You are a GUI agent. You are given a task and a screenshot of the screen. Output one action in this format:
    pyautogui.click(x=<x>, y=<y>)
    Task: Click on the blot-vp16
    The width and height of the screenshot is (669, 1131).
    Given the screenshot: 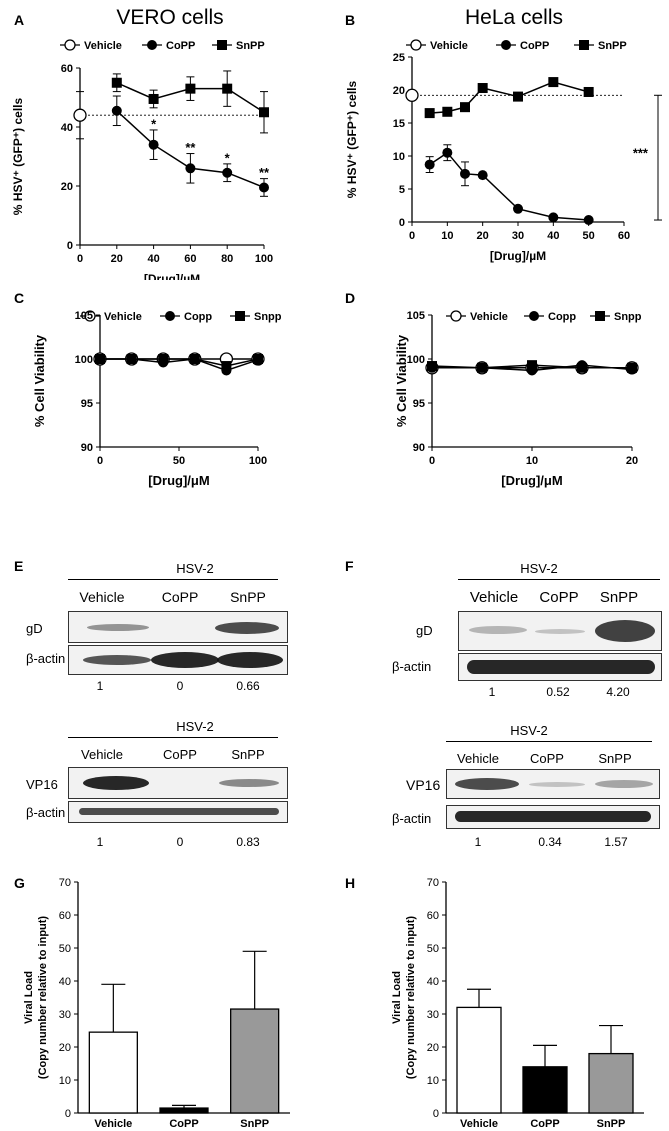 What is the action you would take?
    pyautogui.click(x=178, y=783)
    